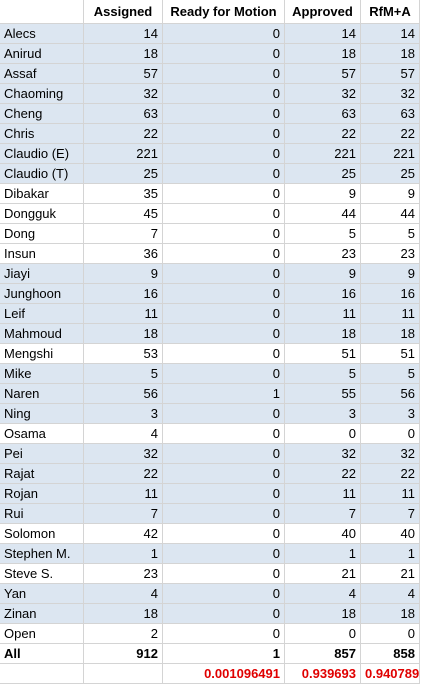  What do you see at coordinates (123, 574) in the screenshot?
I see `row-value: 23` at bounding box center [123, 574].